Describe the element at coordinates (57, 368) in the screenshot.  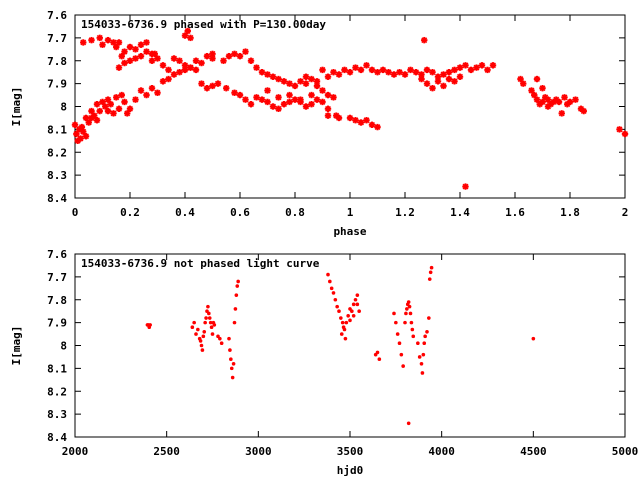
I see `y-tick-label: 8.1` at that location.